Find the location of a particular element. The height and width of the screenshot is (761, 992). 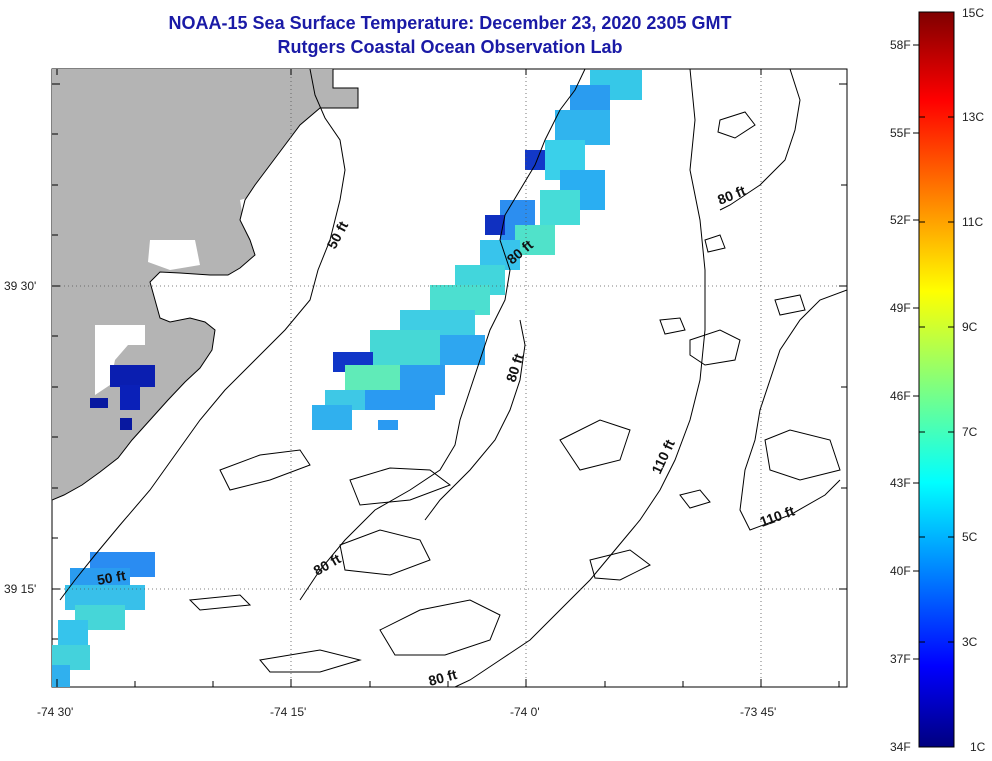

colorbar-f-label: 40F is located at coordinates (900, 571).